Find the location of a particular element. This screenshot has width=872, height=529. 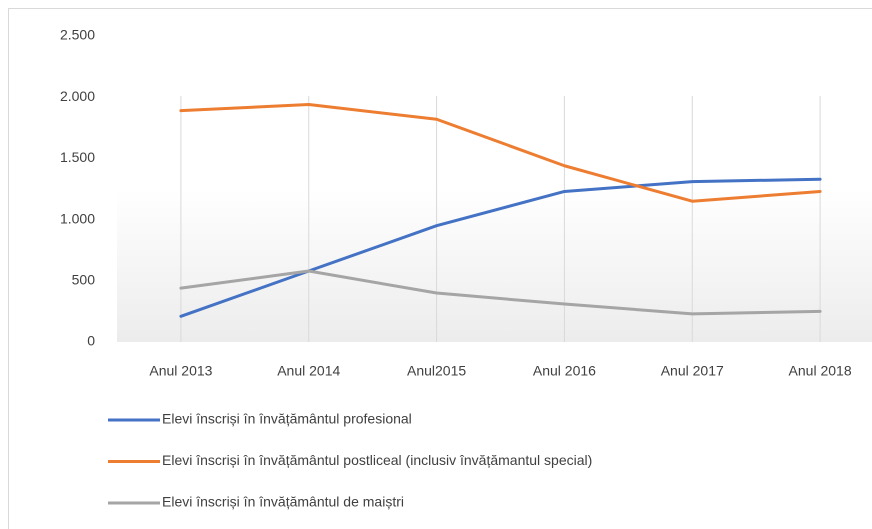

x-tick-label: Anul 2016 is located at coordinates (564, 371).